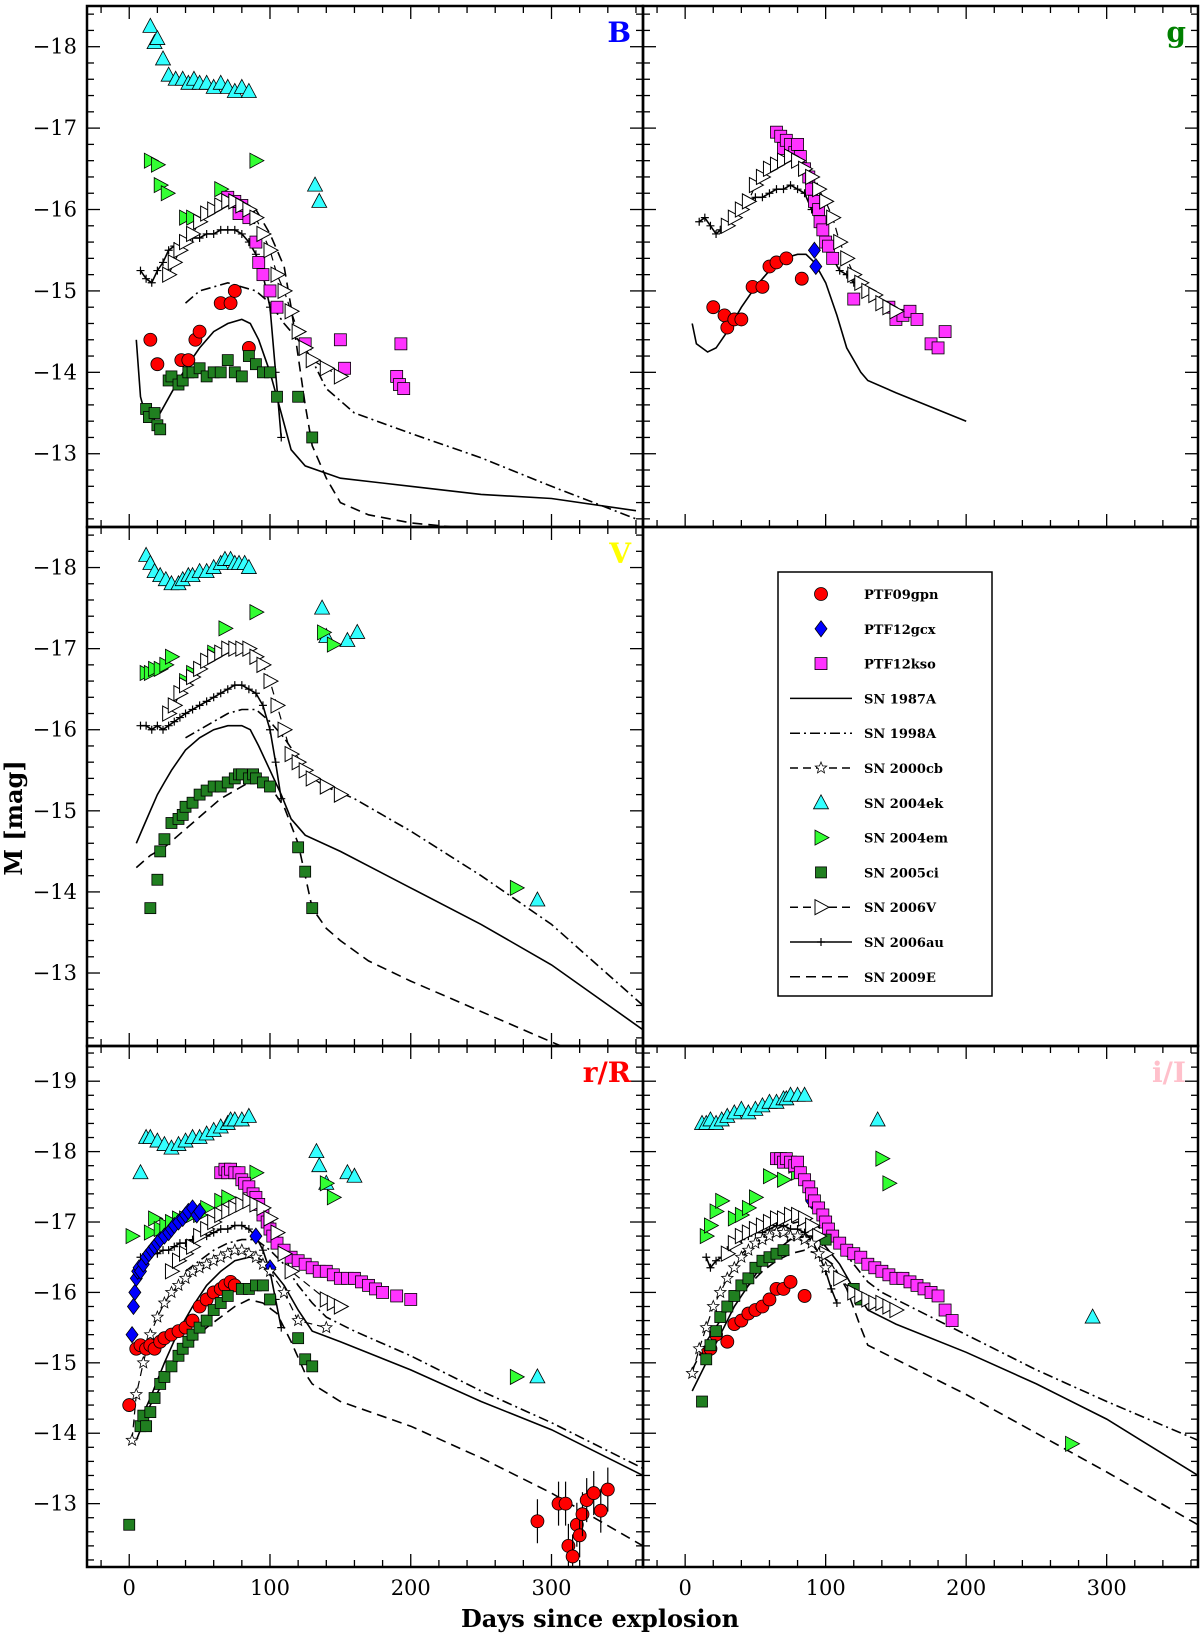 This screenshot has height=1634, width=1200. What do you see at coordinates (903, 769) in the screenshot?
I see `legend-label: SN 2000cb` at bounding box center [903, 769].